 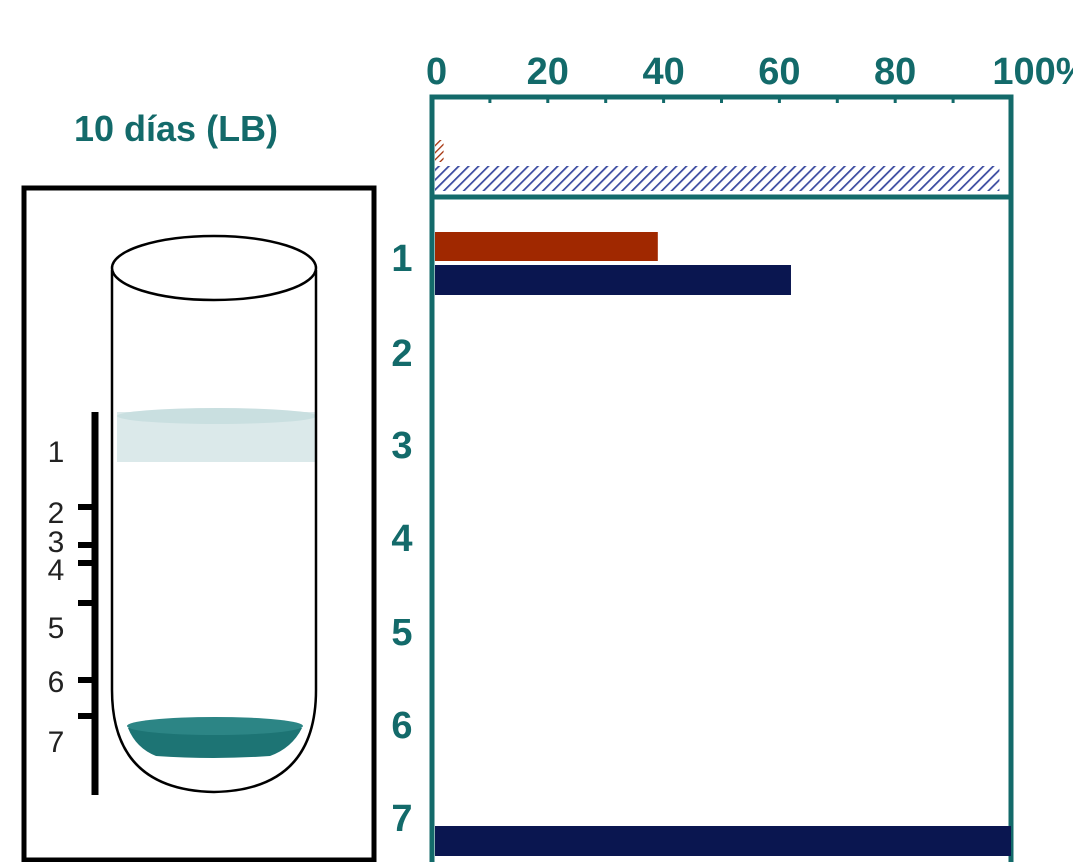 I want to click on category-label-6: 6, so click(x=401, y=726).